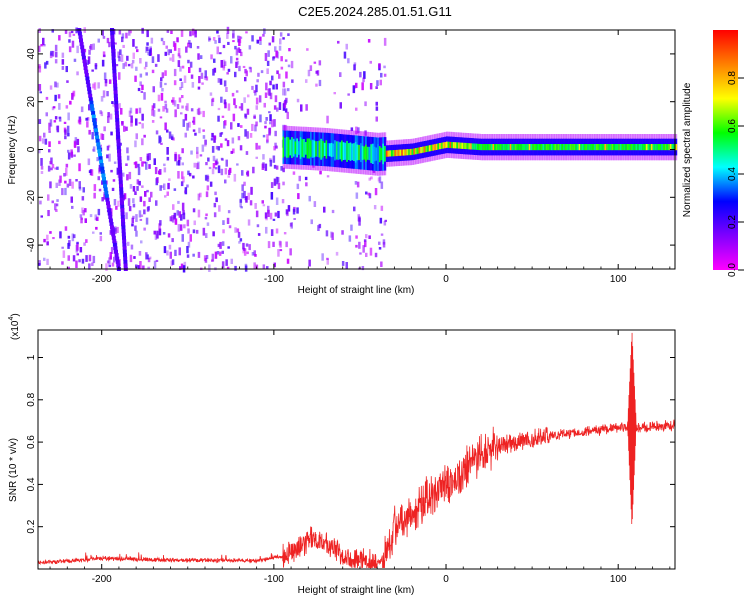  What do you see at coordinates (274, 279) in the screenshot?
I see `x-tick-label: -100` at bounding box center [274, 279].